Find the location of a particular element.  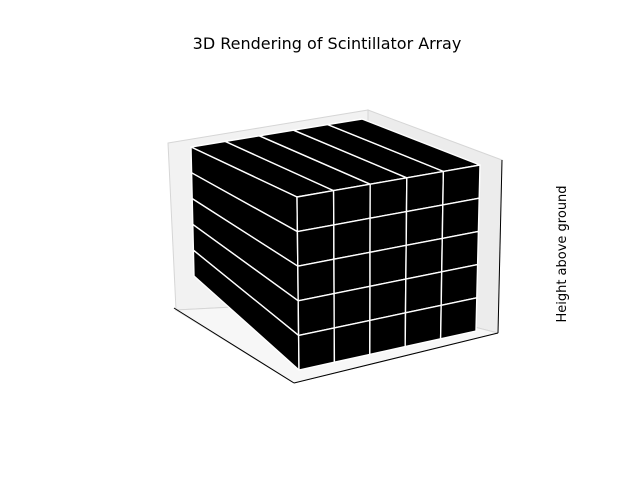

x-axis-line is located at coordinates (234, 345).